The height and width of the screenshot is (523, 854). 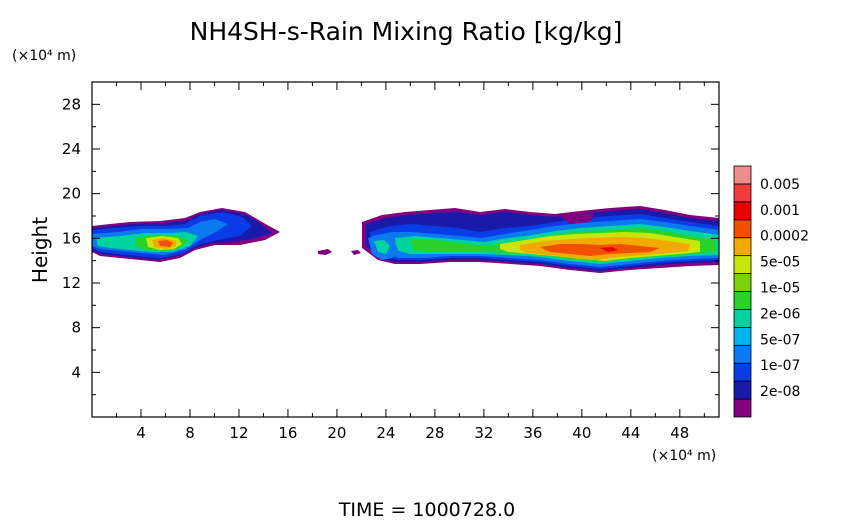 What do you see at coordinates (780, 392) in the screenshot?
I see `colorbar-label: 2e-08` at bounding box center [780, 392].